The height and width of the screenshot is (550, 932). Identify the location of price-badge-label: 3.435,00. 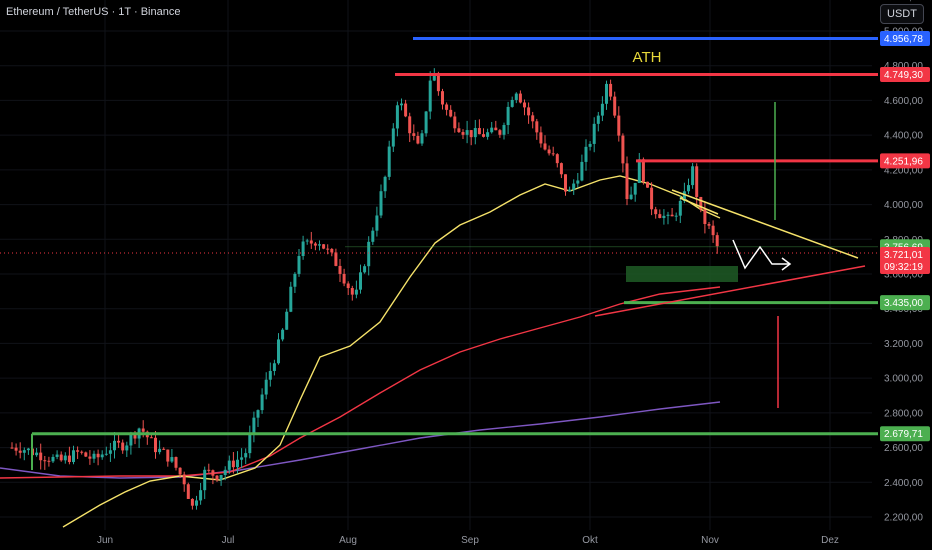
(903, 303).